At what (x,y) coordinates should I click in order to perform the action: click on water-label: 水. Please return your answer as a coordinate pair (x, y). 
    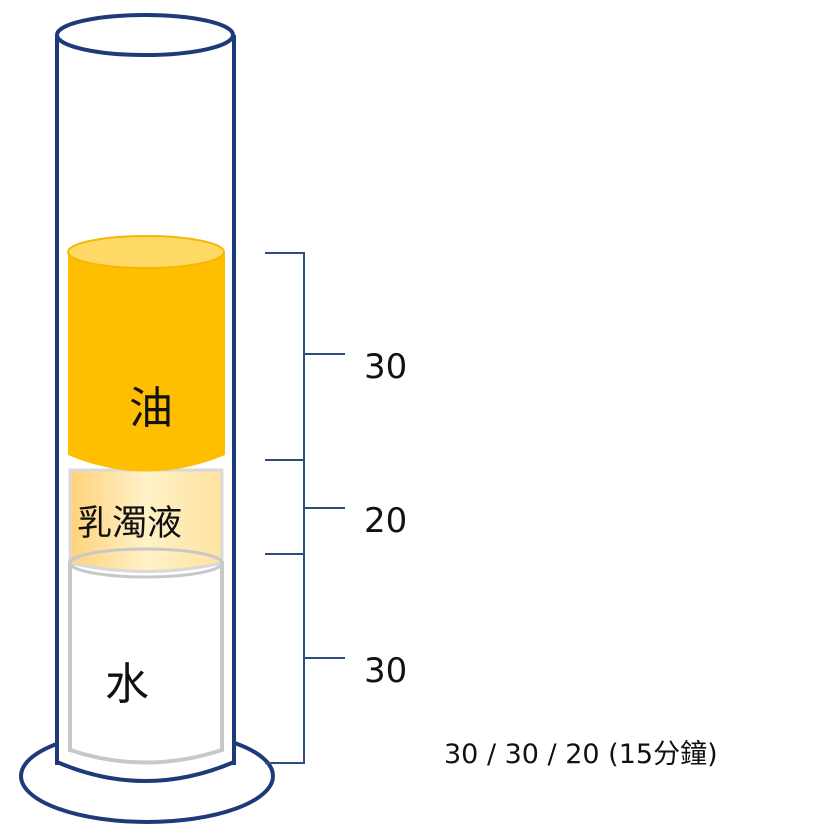
    Looking at the image, I should click on (127, 684).